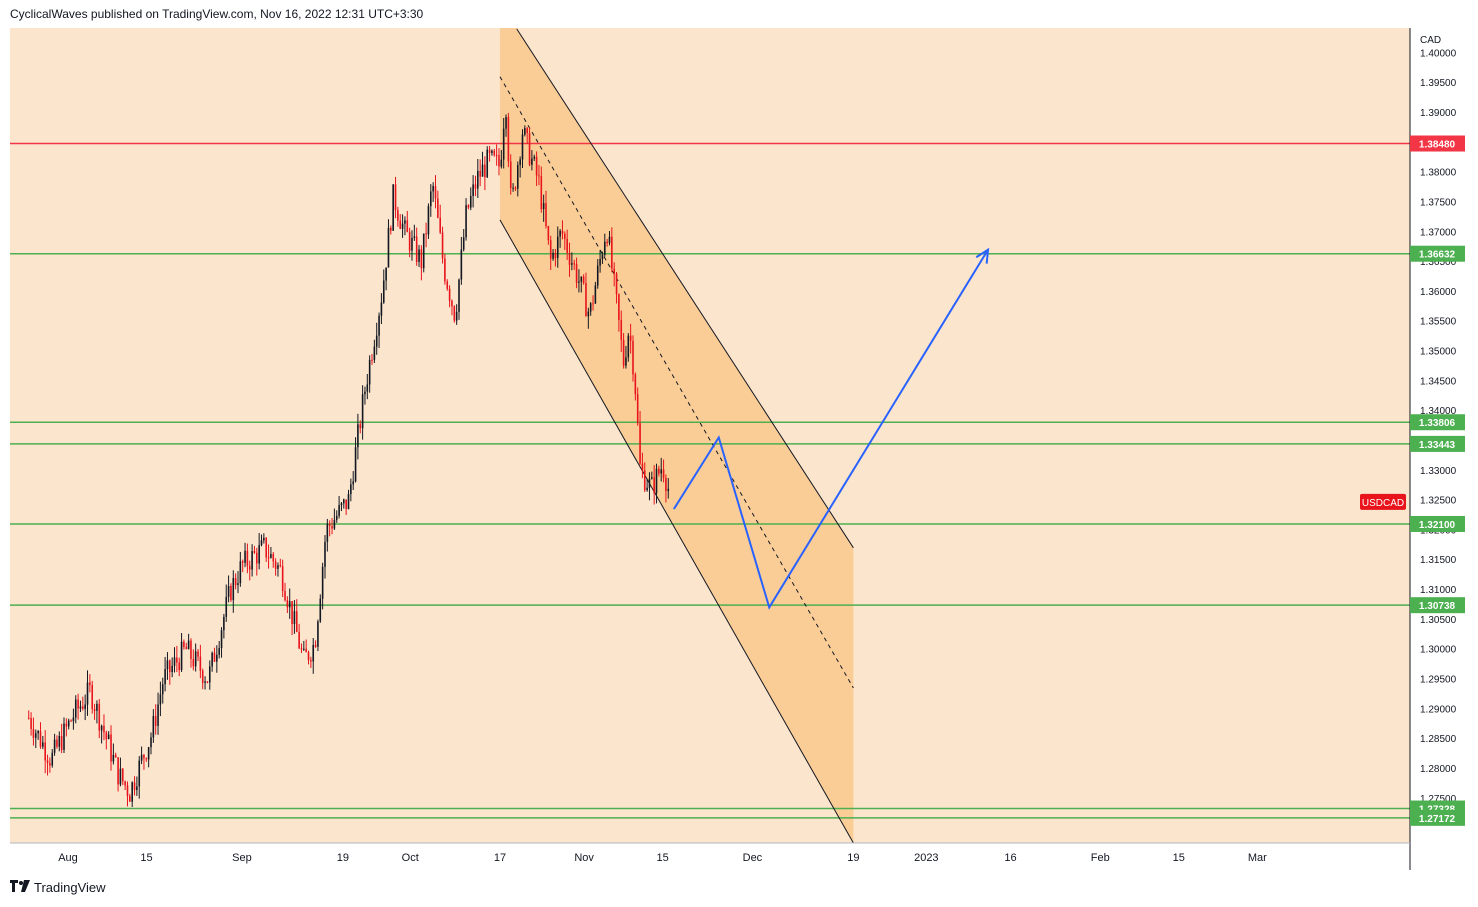  What do you see at coordinates (1438, 202) in the screenshot?
I see `price-tick-label: 1.37500` at bounding box center [1438, 202].